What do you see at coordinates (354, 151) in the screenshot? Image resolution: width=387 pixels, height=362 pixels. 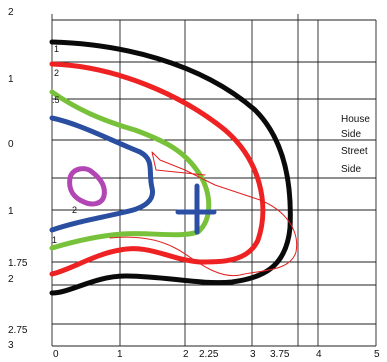 I see `street-label: Street` at bounding box center [354, 151].